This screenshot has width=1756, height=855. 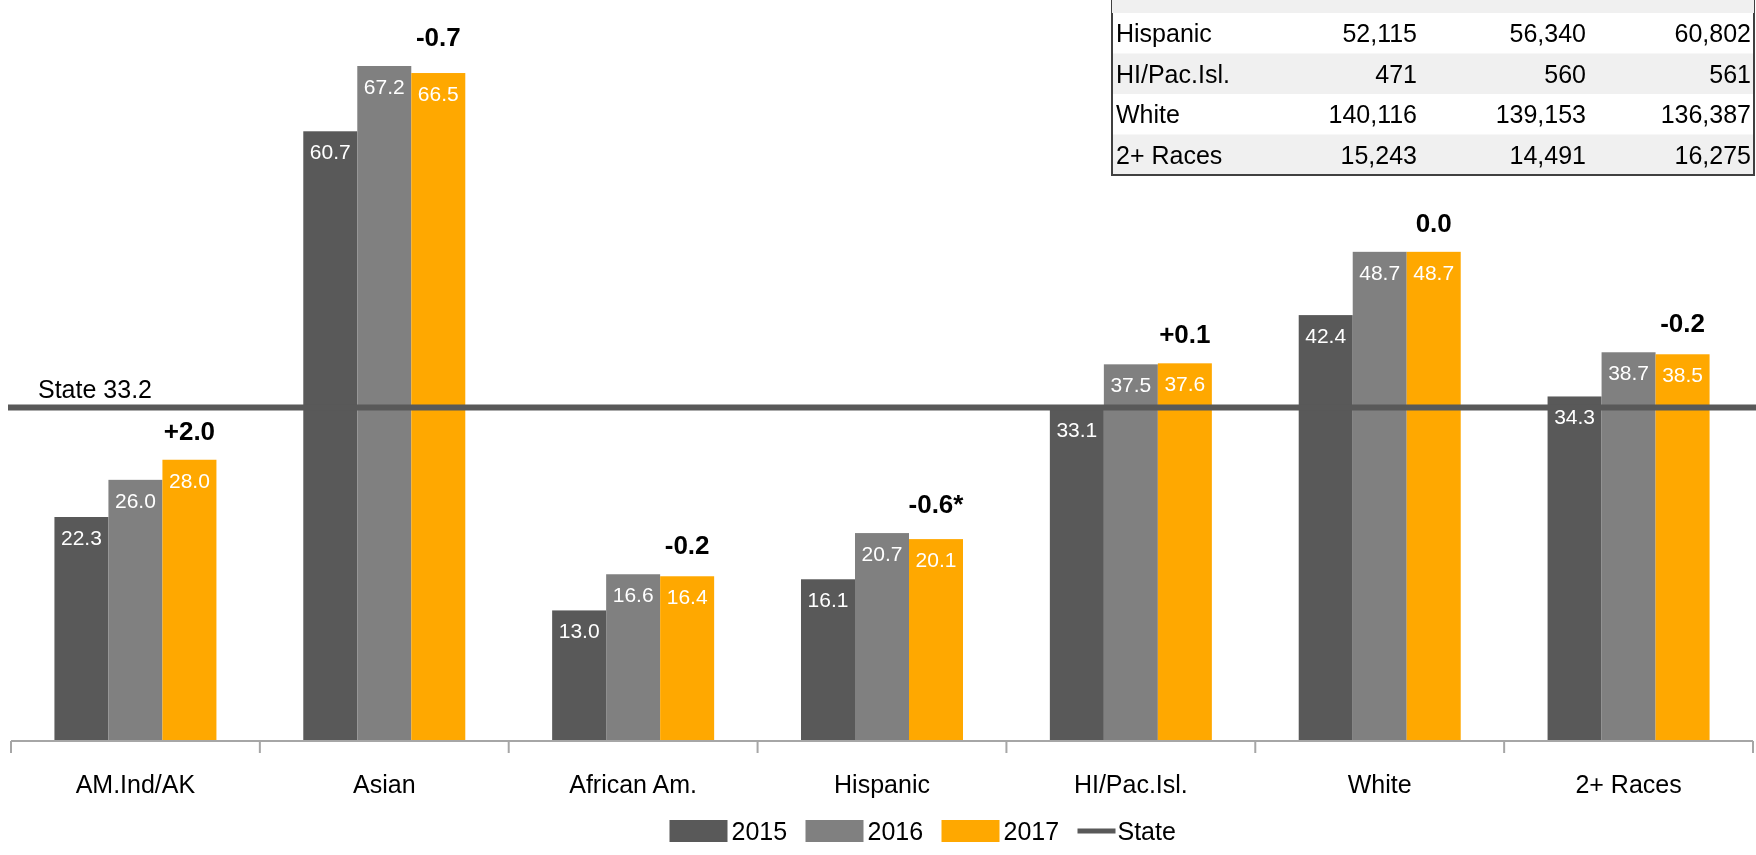 I want to click on legend-label: State, so click(x=1146, y=831).